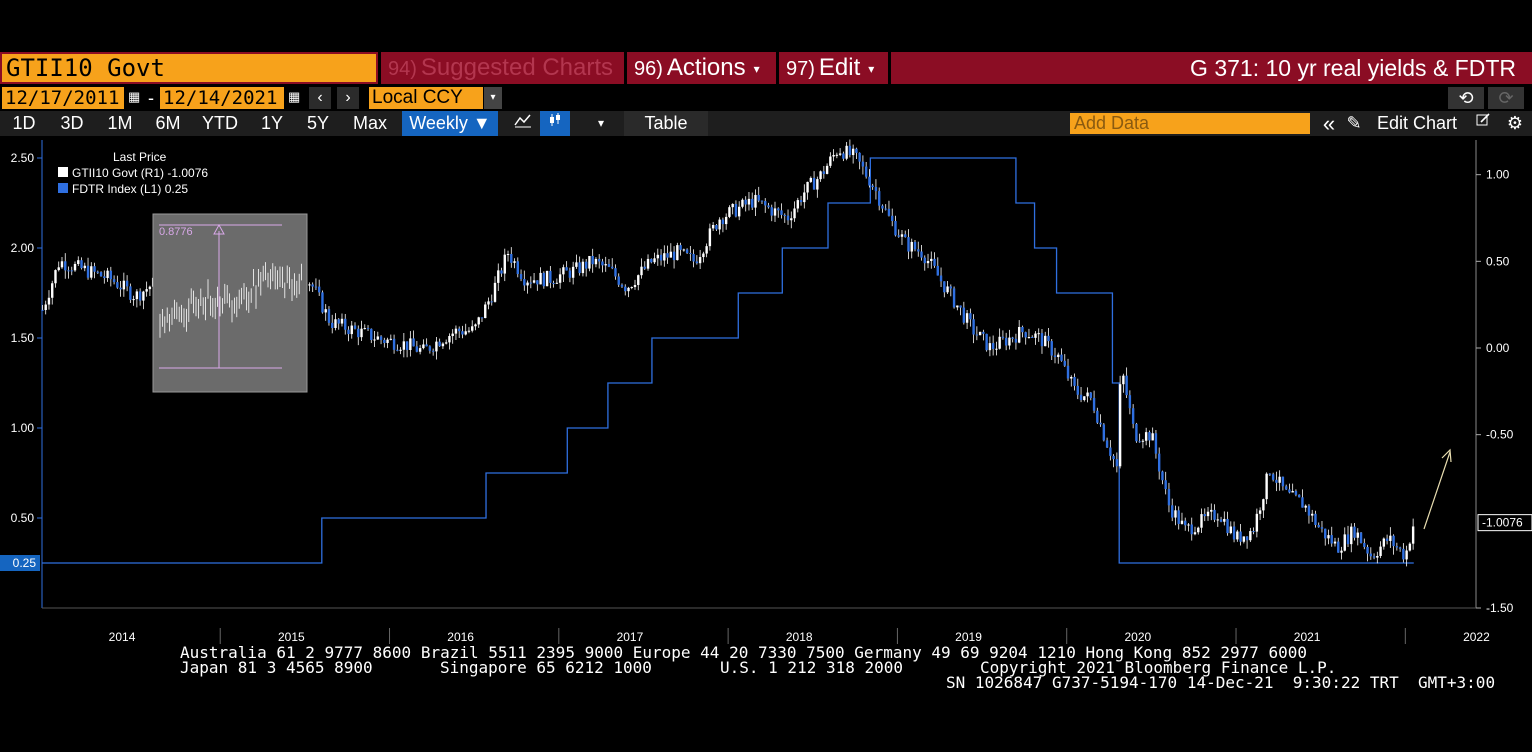 The height and width of the screenshot is (752, 1532). Describe the element at coordinates (1498, 348) in the screenshot. I see `right-tick-label: 0.00` at that location.